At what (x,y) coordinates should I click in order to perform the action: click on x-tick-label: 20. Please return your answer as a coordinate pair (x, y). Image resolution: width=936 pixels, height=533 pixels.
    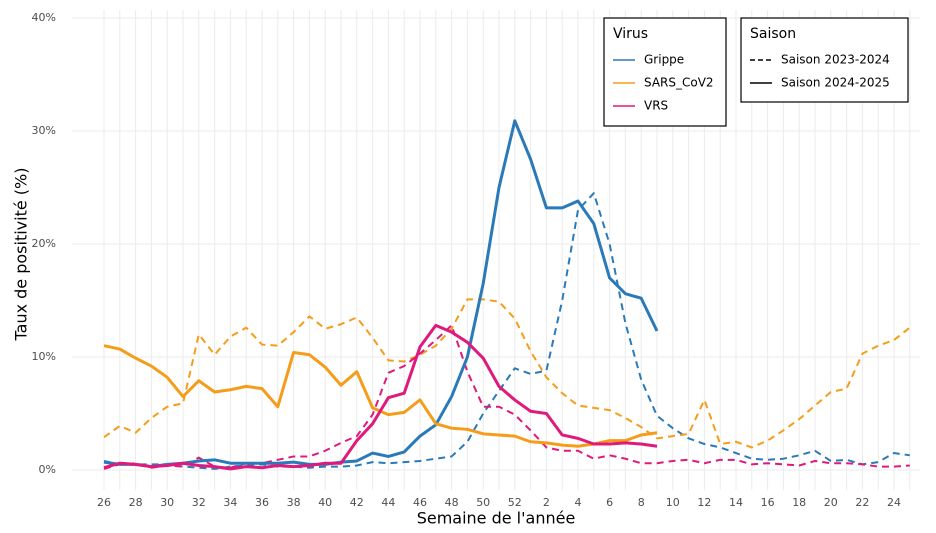
    Looking at the image, I should click on (831, 502).